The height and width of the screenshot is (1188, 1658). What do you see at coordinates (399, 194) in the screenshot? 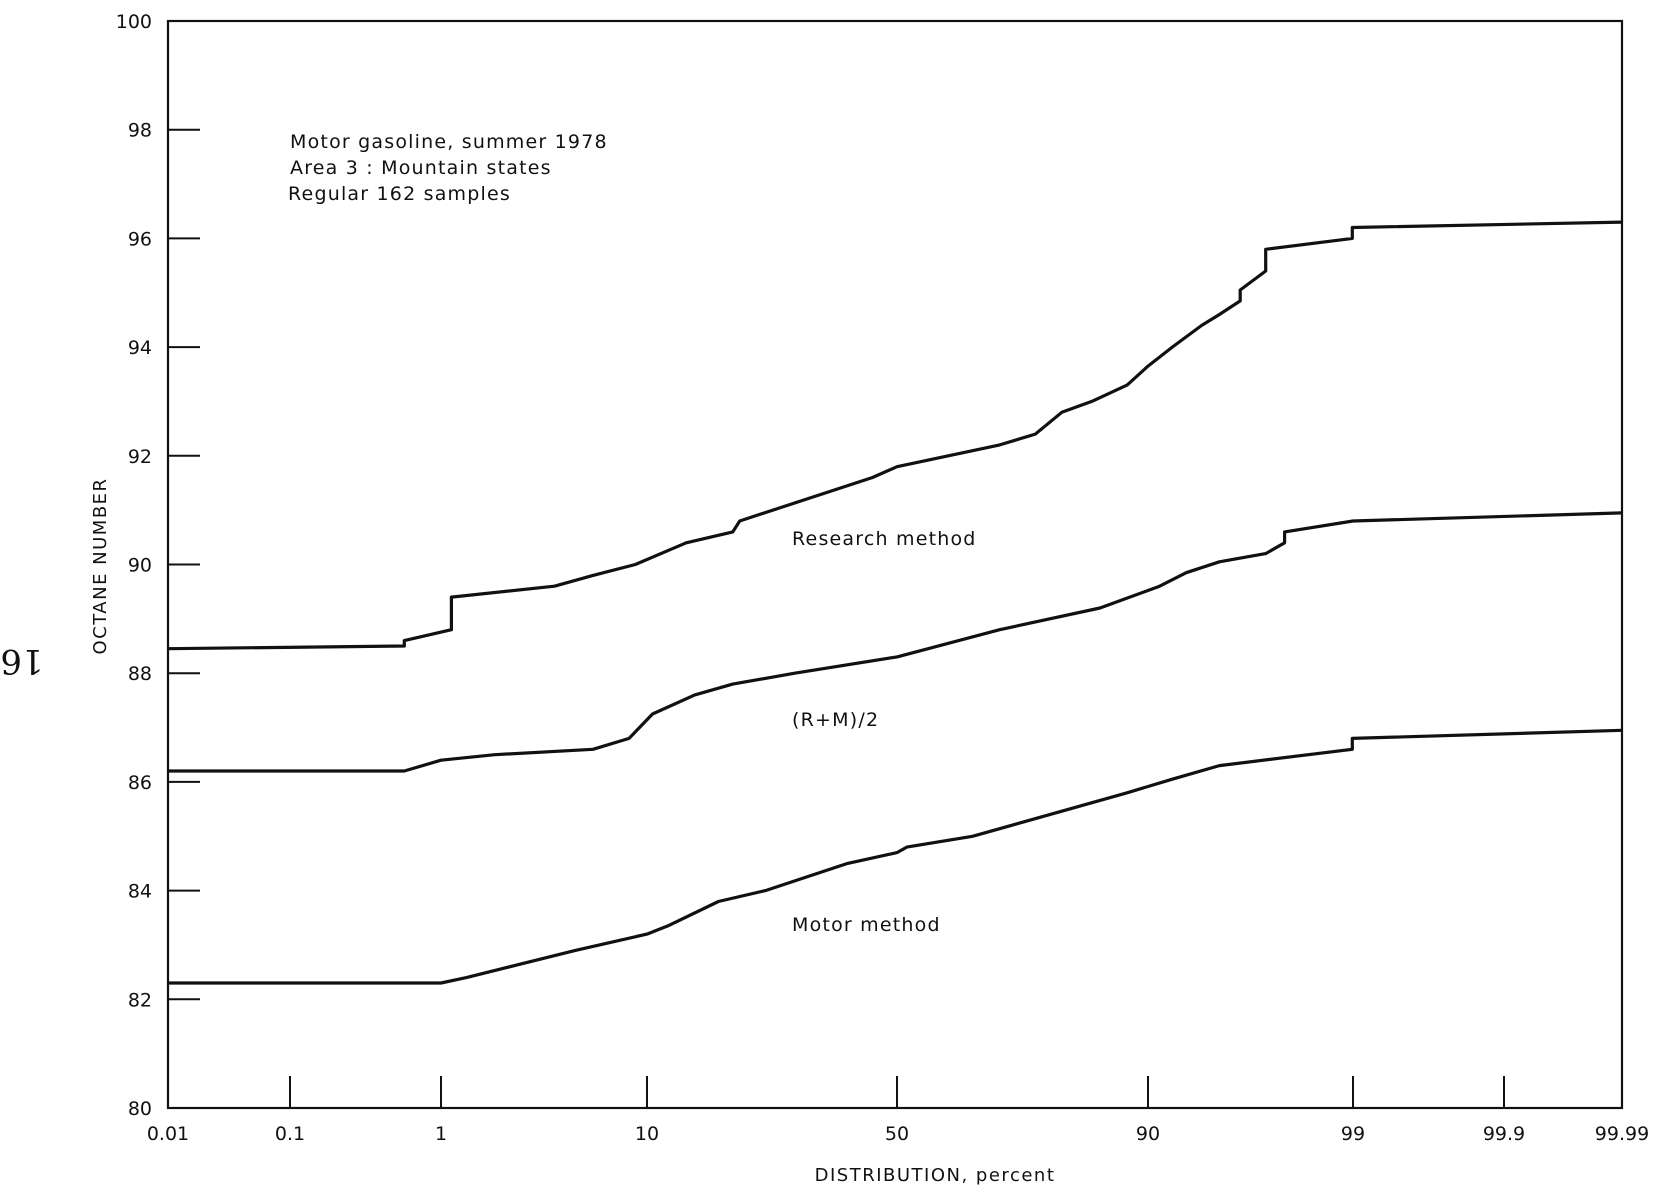
I see `annotation-line-3: Regular 162 samples` at bounding box center [399, 194].